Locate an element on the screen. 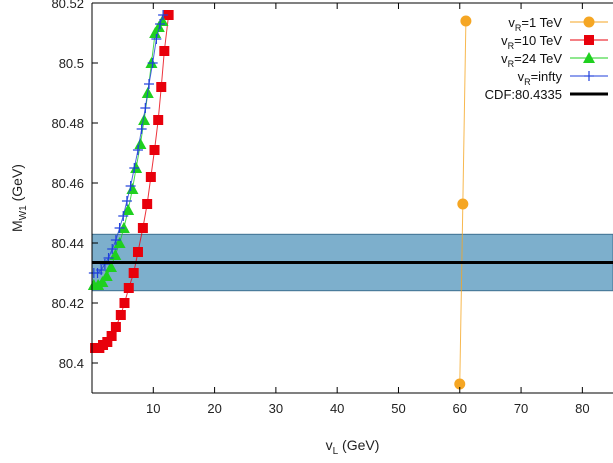 The image size is (613, 463). y-tick-label: 80.48 is located at coordinates (67, 123).